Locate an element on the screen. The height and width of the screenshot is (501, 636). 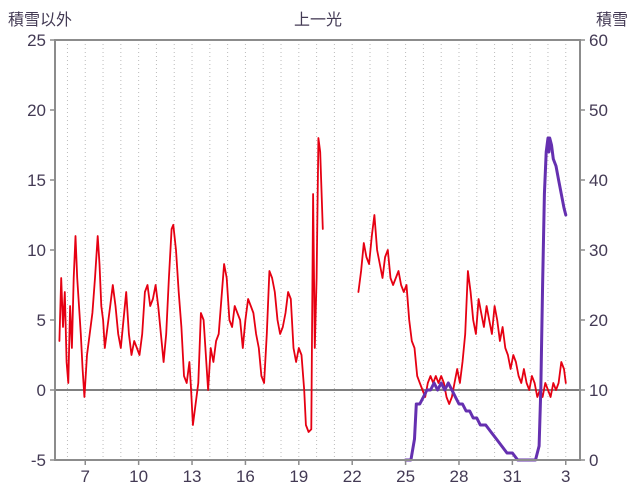
svg-text: 15 is located at coordinates (36, 180).